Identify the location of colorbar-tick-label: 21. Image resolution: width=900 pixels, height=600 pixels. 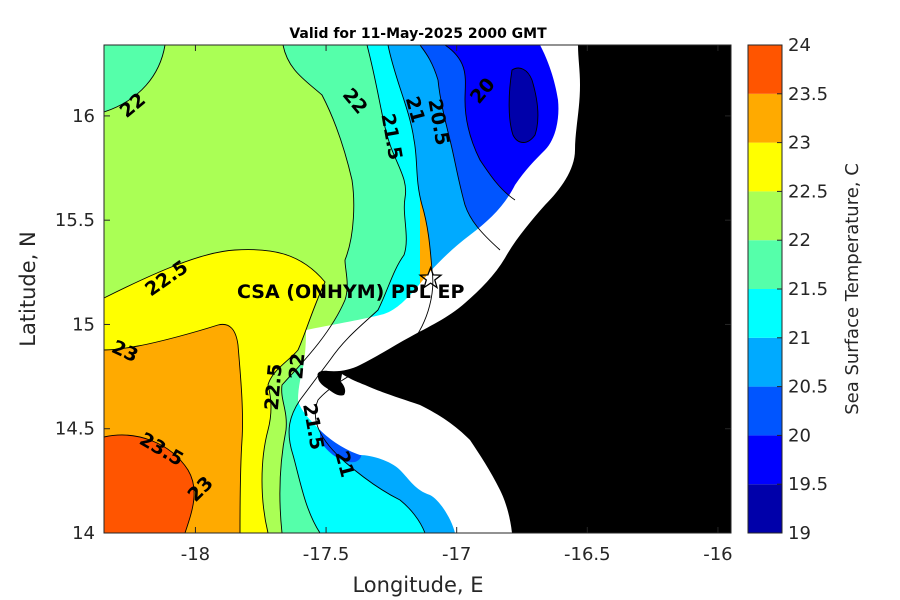
(799, 338).